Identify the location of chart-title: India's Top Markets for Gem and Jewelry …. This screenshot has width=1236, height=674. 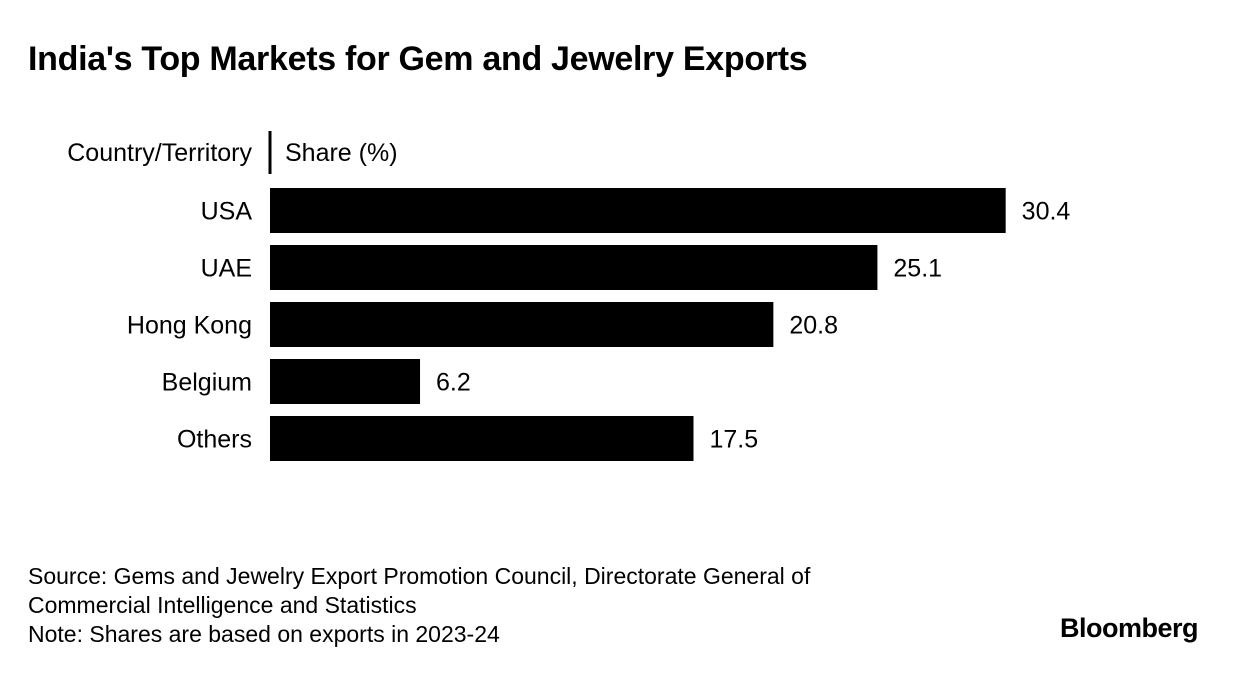
(418, 59).